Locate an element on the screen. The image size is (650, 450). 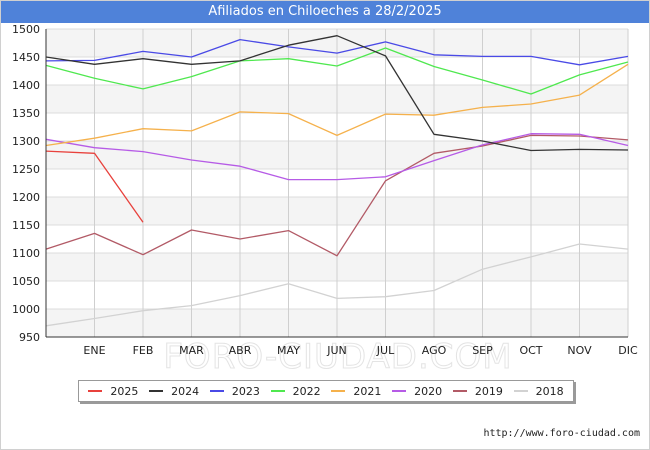
y-tick-label: 1100 is located at coordinates (26, 253).